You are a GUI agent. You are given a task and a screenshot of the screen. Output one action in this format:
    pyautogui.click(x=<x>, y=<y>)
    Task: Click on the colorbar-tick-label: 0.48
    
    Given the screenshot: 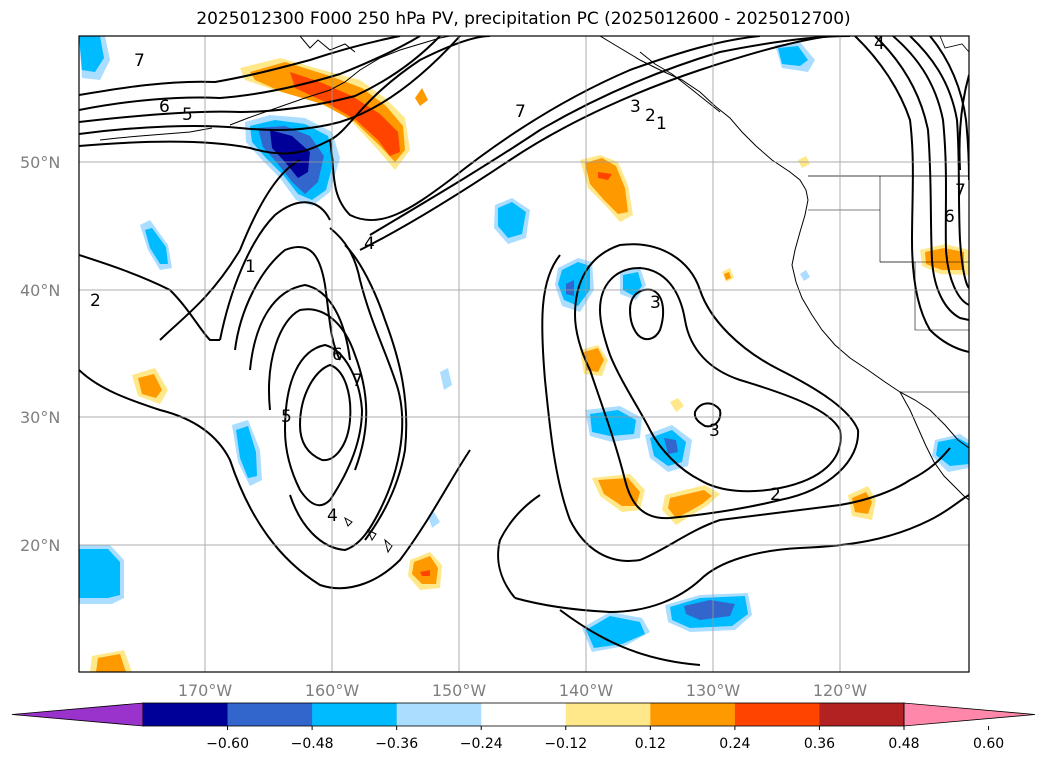 What is the action you would take?
    pyautogui.click(x=903, y=744)
    